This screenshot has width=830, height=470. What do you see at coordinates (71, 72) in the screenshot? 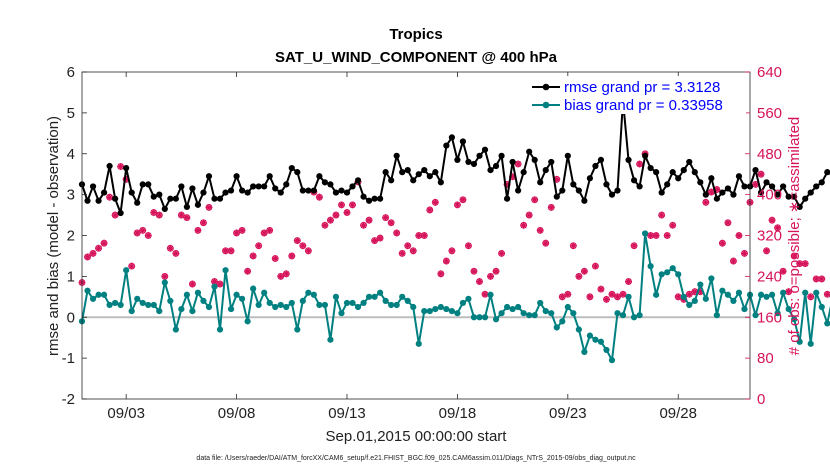
I see `y-tick-label: 6` at bounding box center [71, 72].